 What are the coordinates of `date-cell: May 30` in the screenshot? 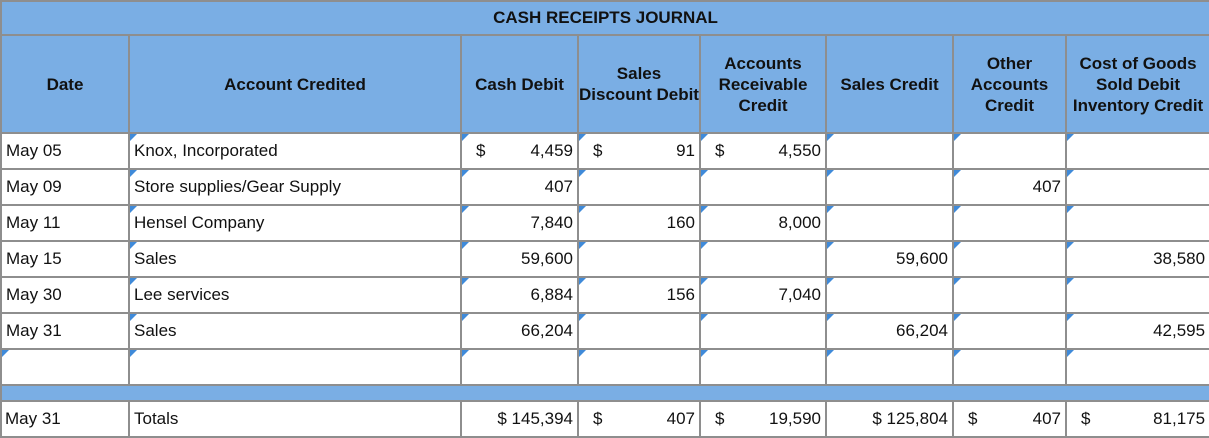 It's located at (65, 295).